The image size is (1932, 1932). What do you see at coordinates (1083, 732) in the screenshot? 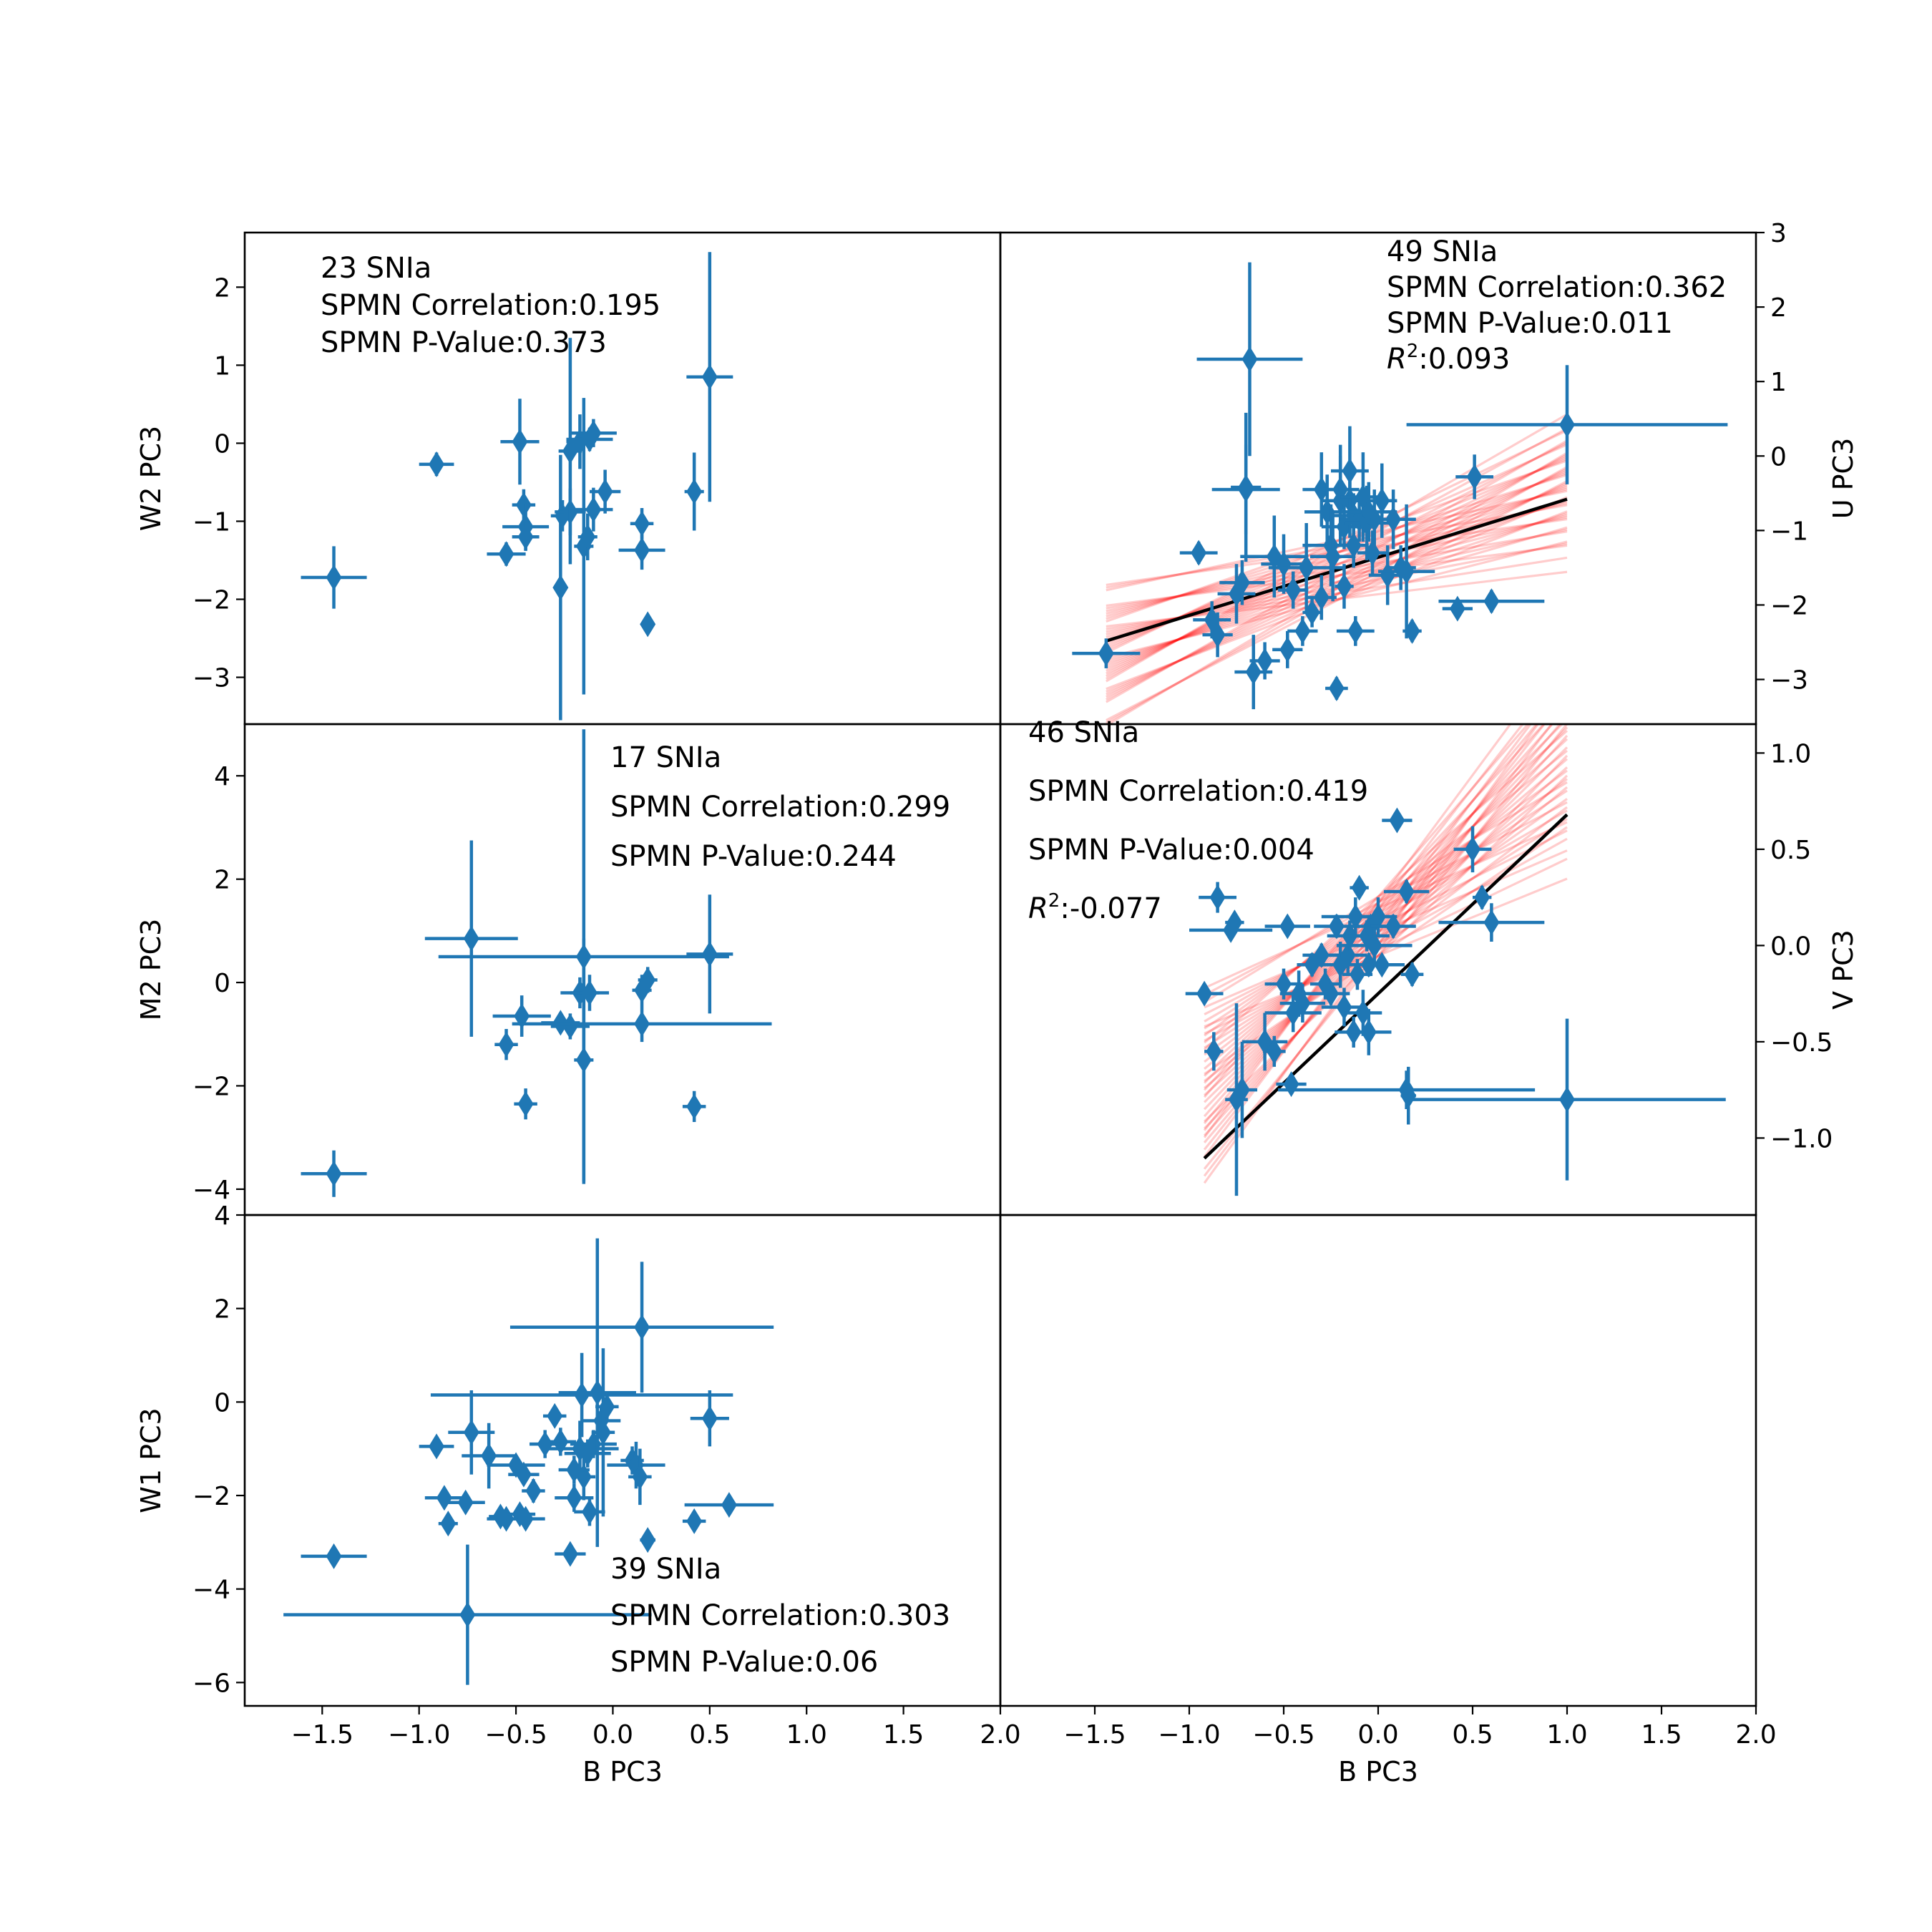
I see `annotation-text: 46 SNIa` at bounding box center [1083, 732].